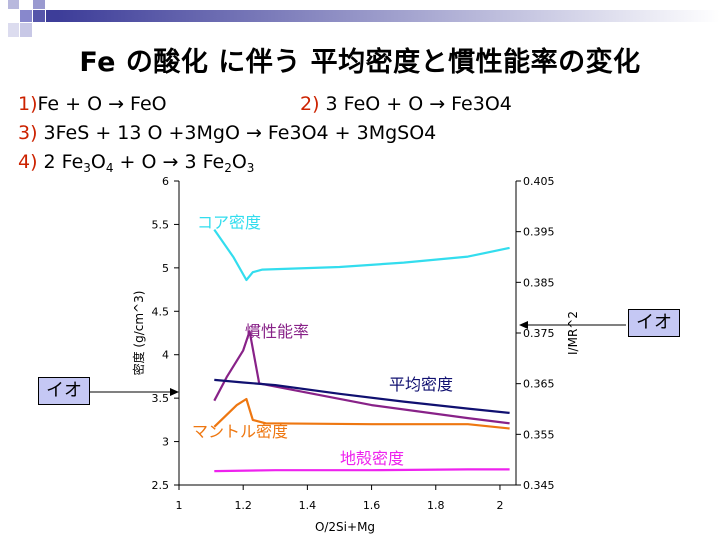  I want to click on arrowhead-right, so click(523, 325).